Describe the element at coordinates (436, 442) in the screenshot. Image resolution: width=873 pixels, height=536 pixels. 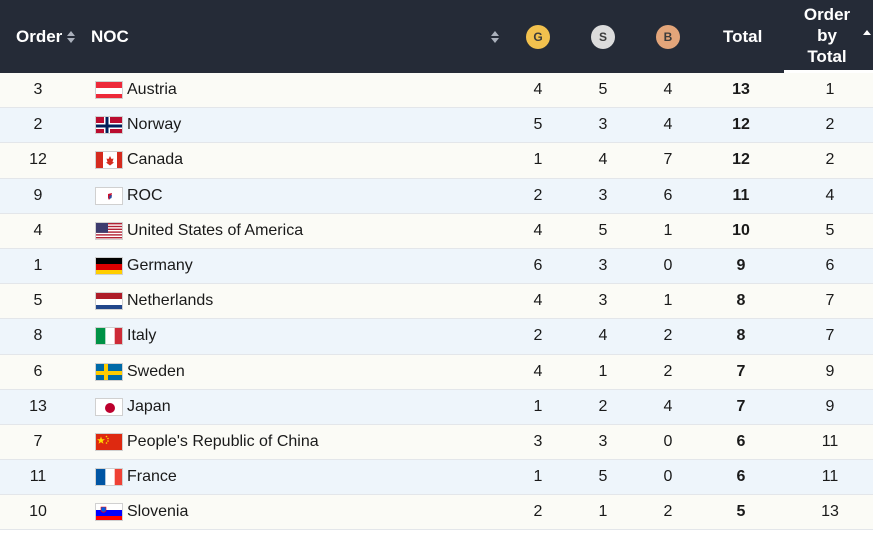
I see `table-row: 7 People's Republic of China 3 3 0 6 11` at that location.